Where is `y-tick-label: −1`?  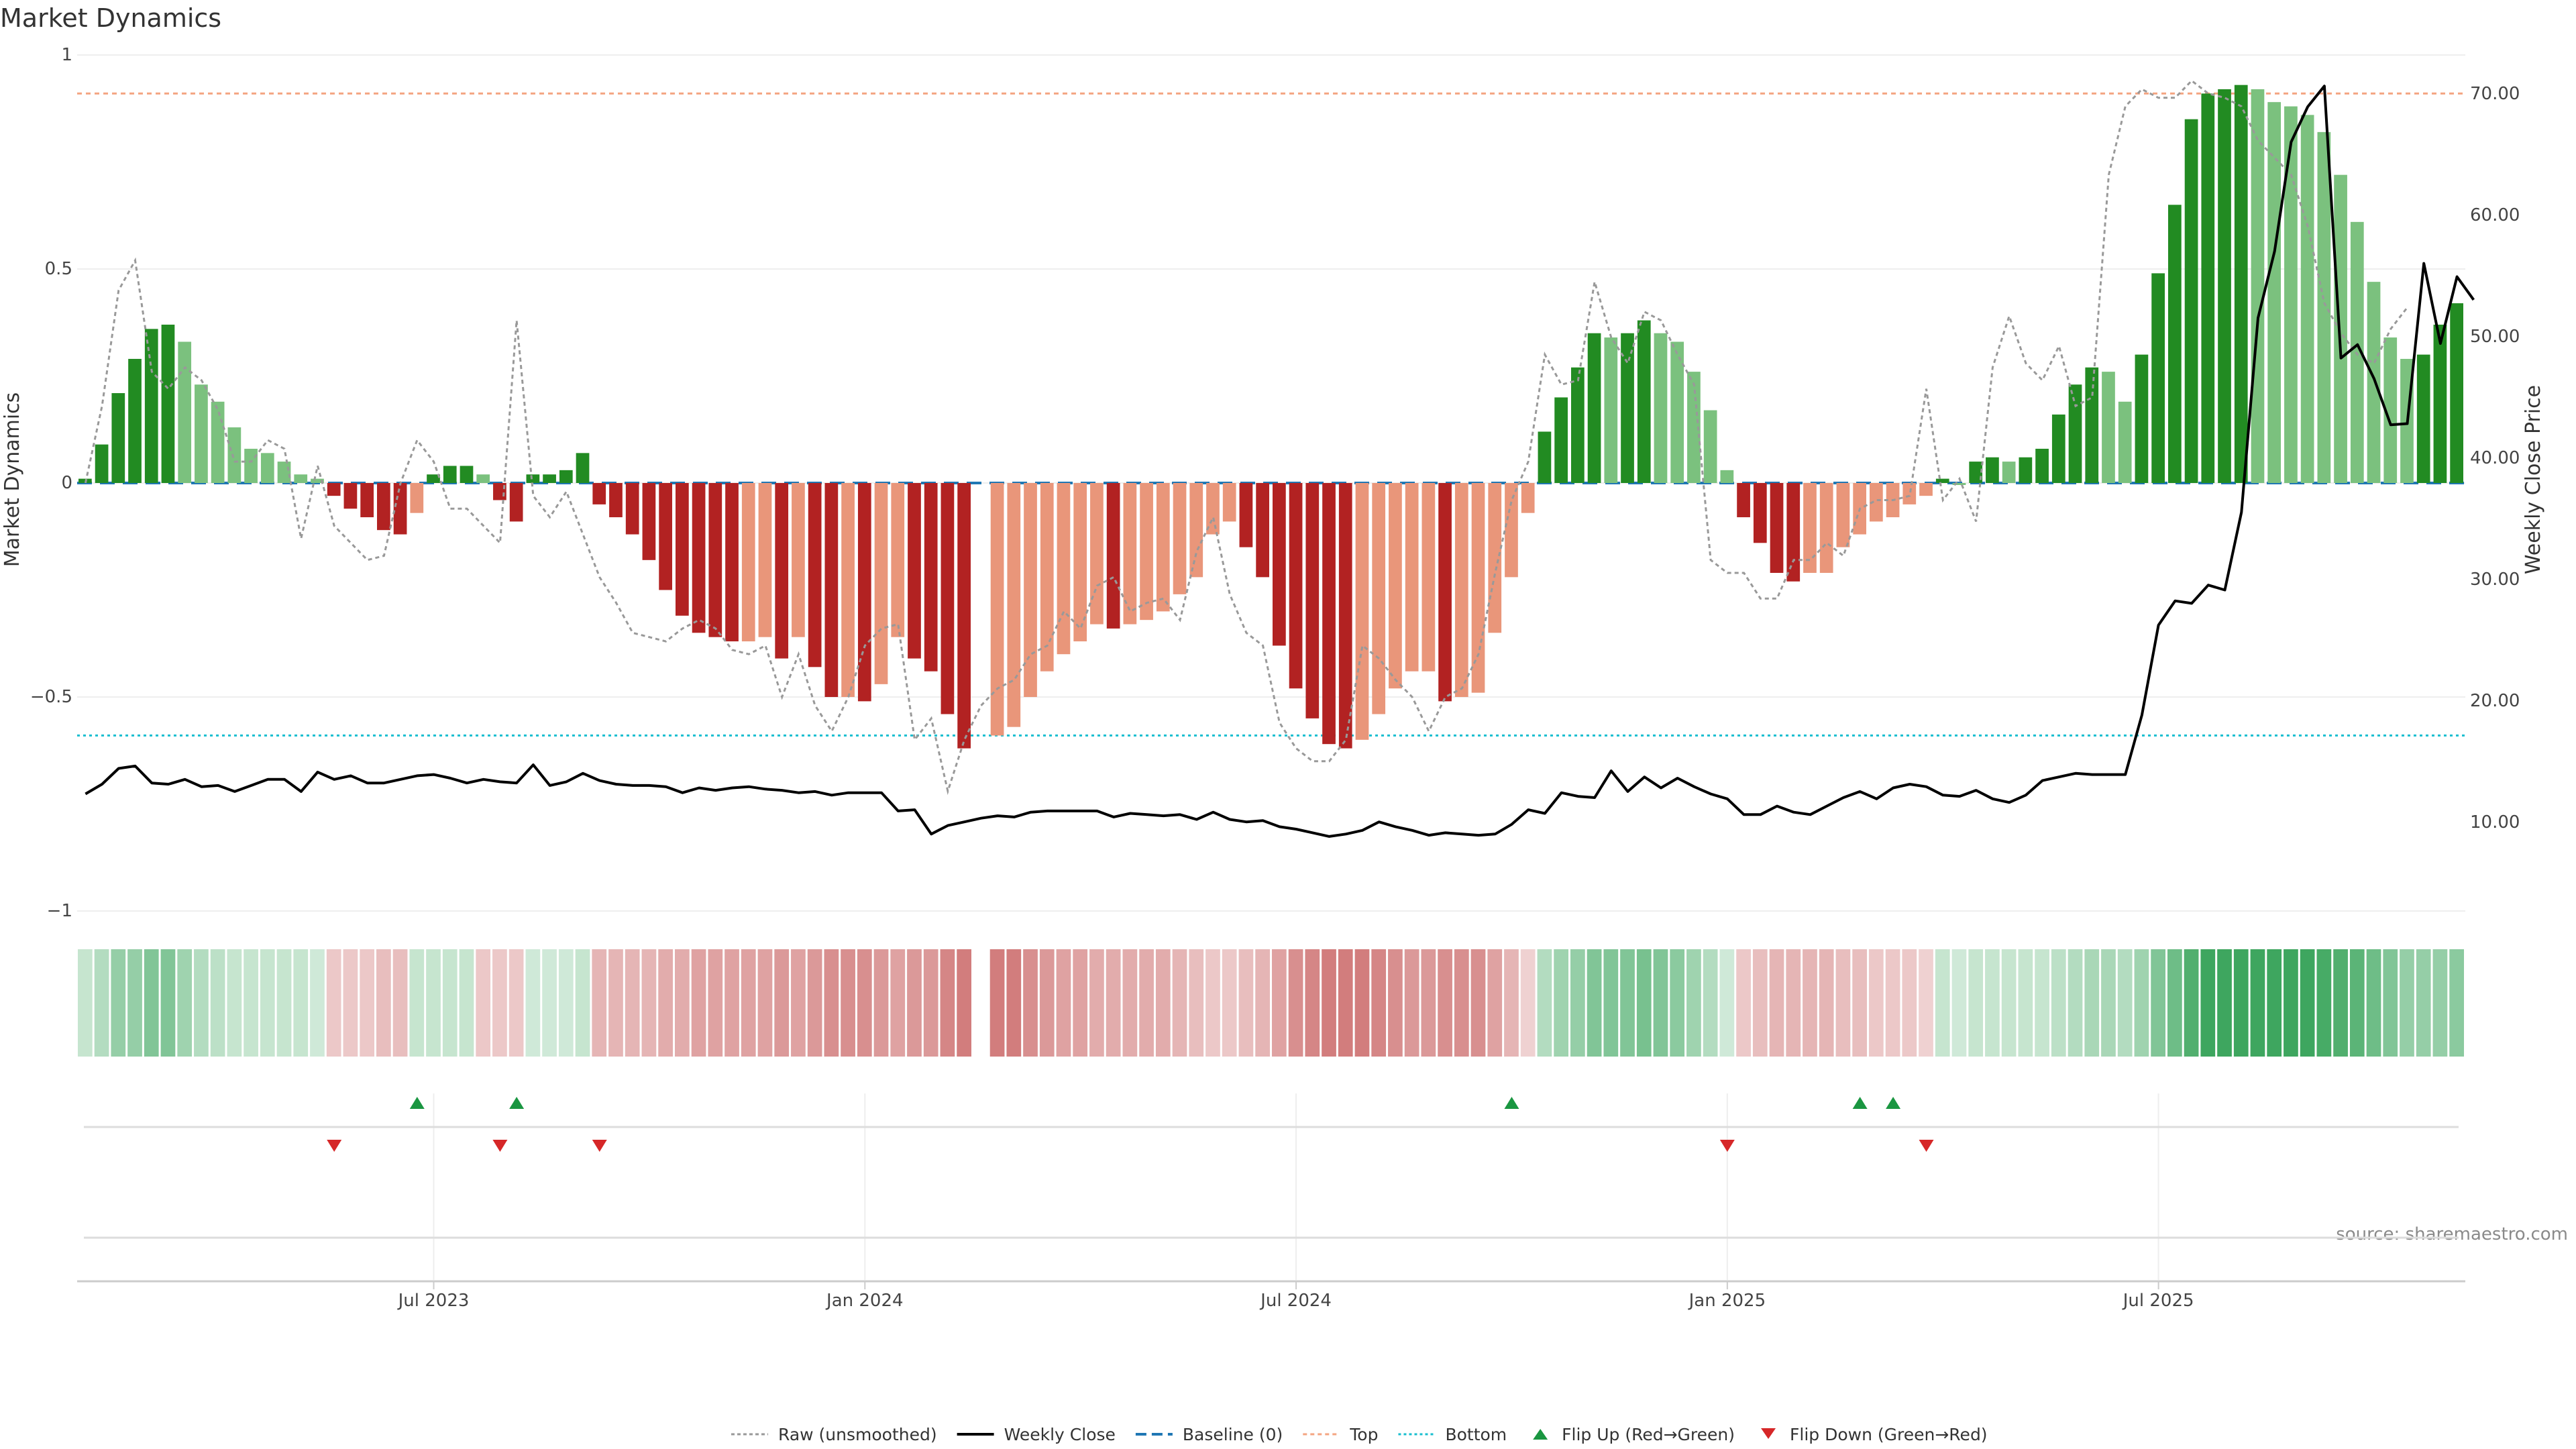 y-tick-label: −1 is located at coordinates (59, 911).